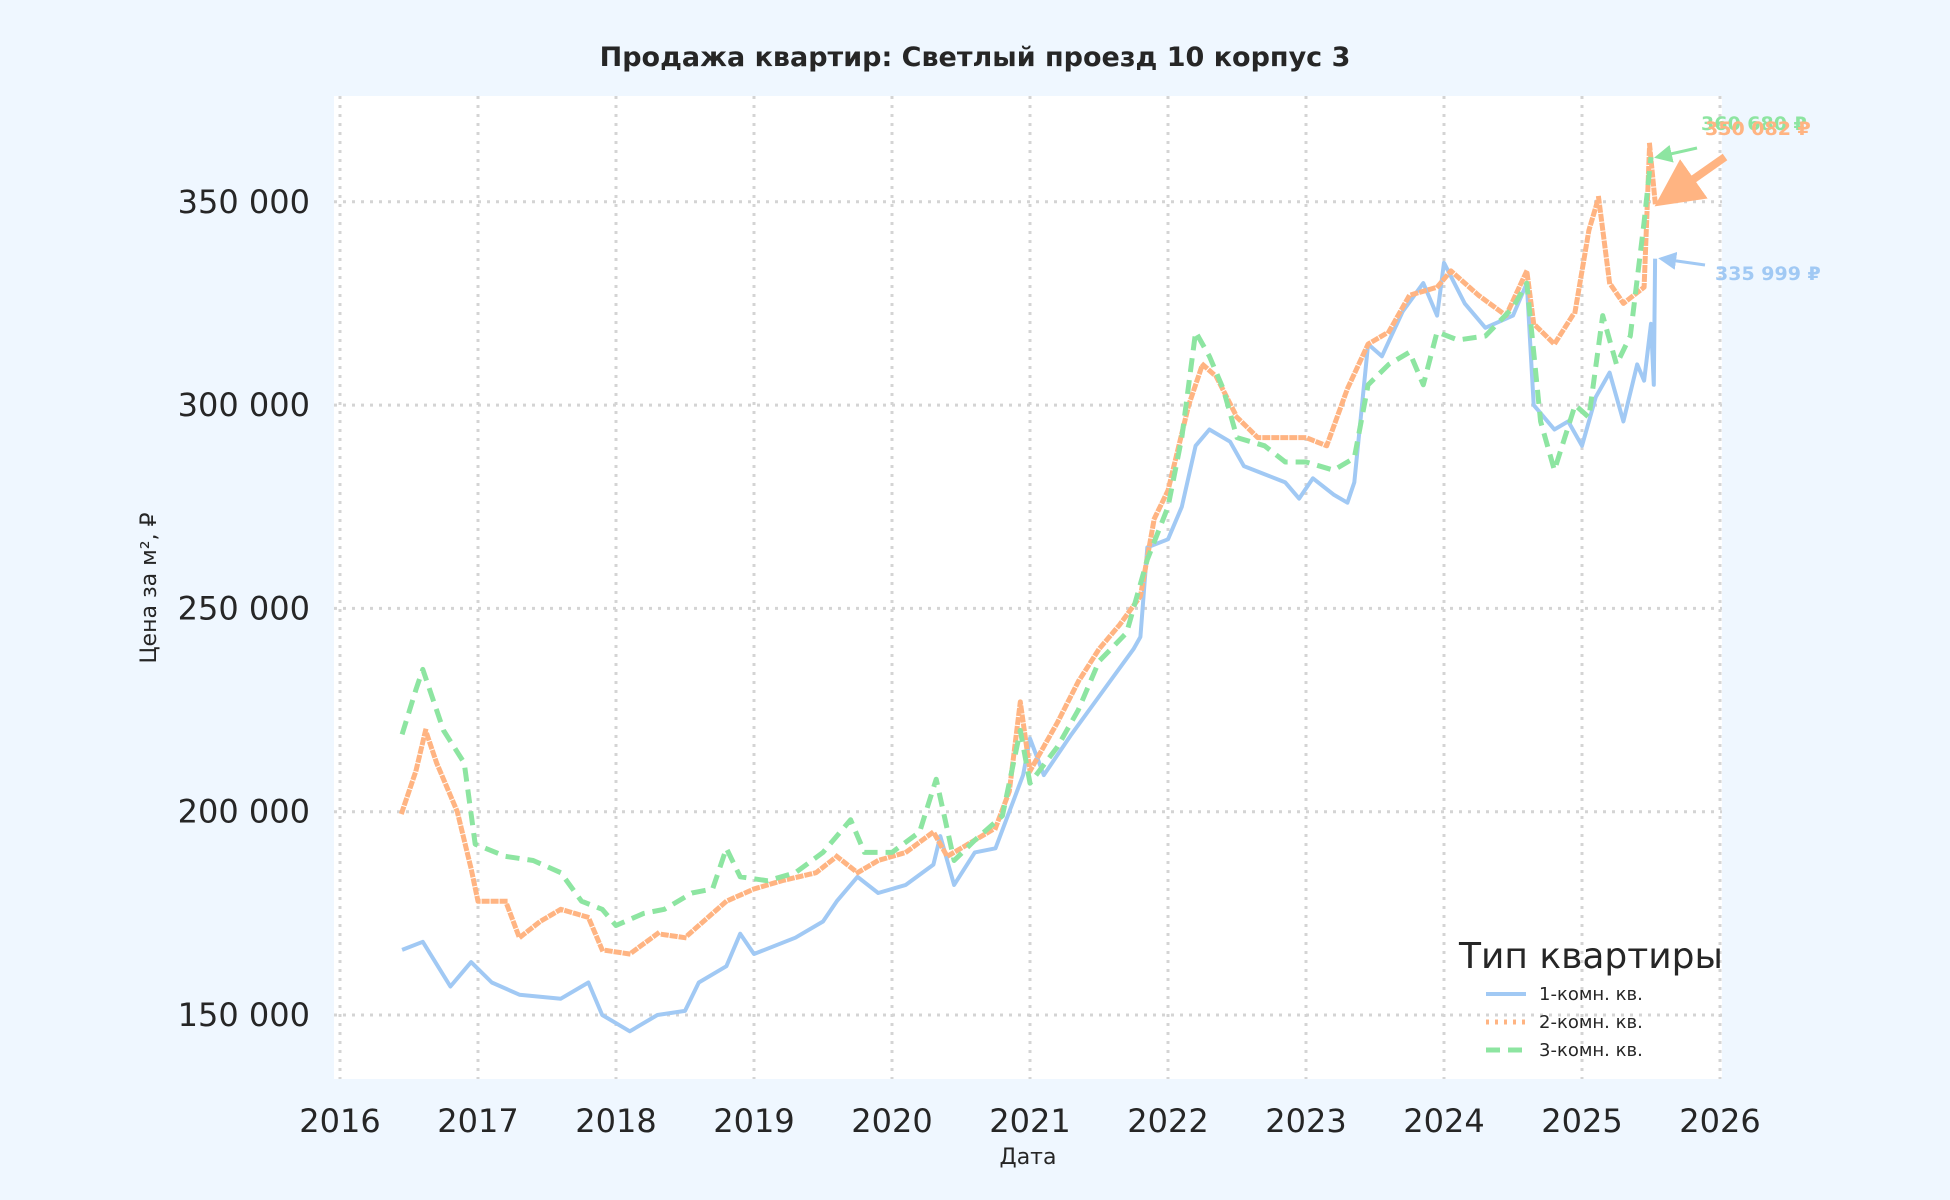  What do you see at coordinates (1591, 1050) in the screenshot?
I see `legend-item-label: 3-комн. кв.` at bounding box center [1591, 1050].